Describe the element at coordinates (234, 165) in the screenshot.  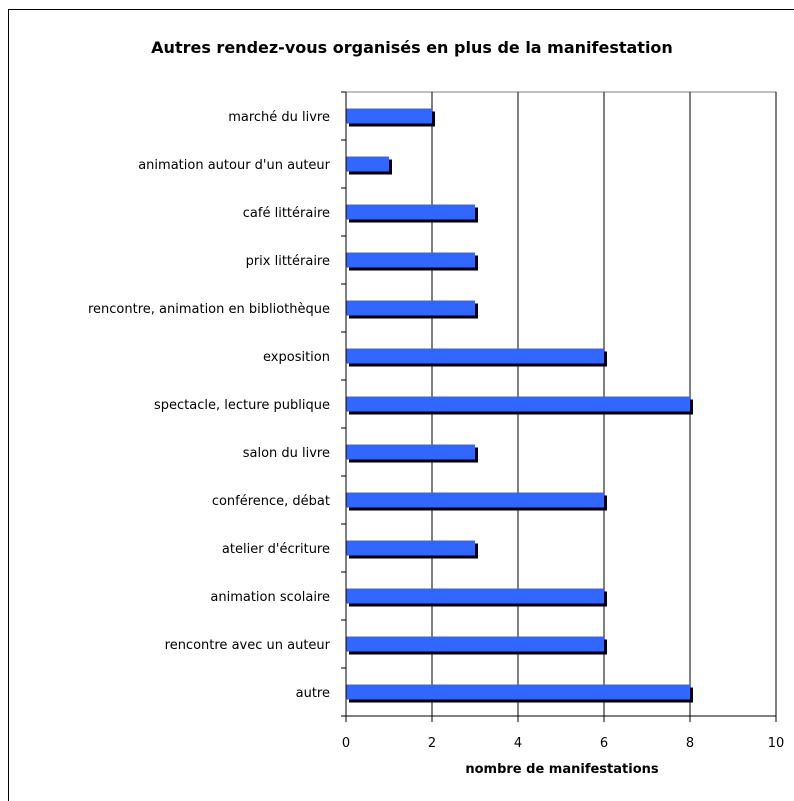
I see `category-label: animation autour d'un auteur` at that location.